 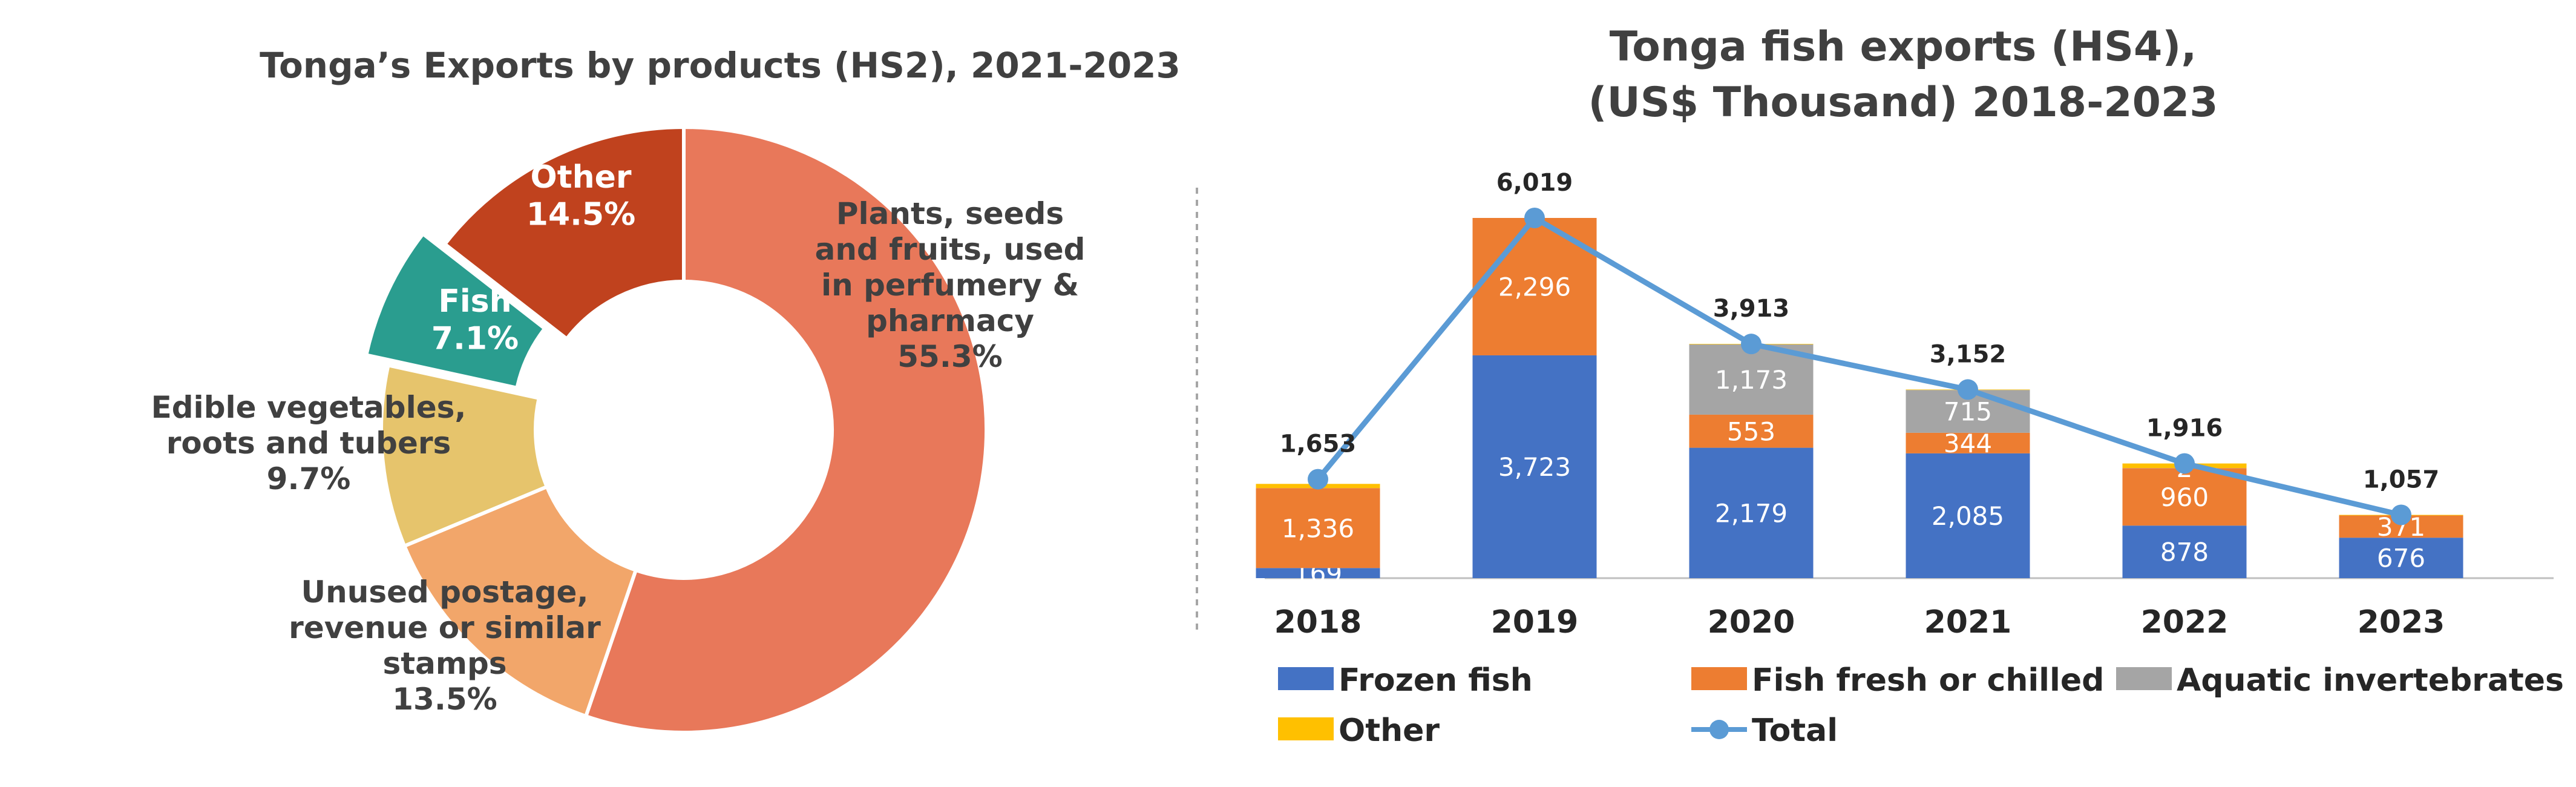 I want to click on bar-label-fish-fresh-or-chilled-2019: 2,296, so click(x=1534, y=287).